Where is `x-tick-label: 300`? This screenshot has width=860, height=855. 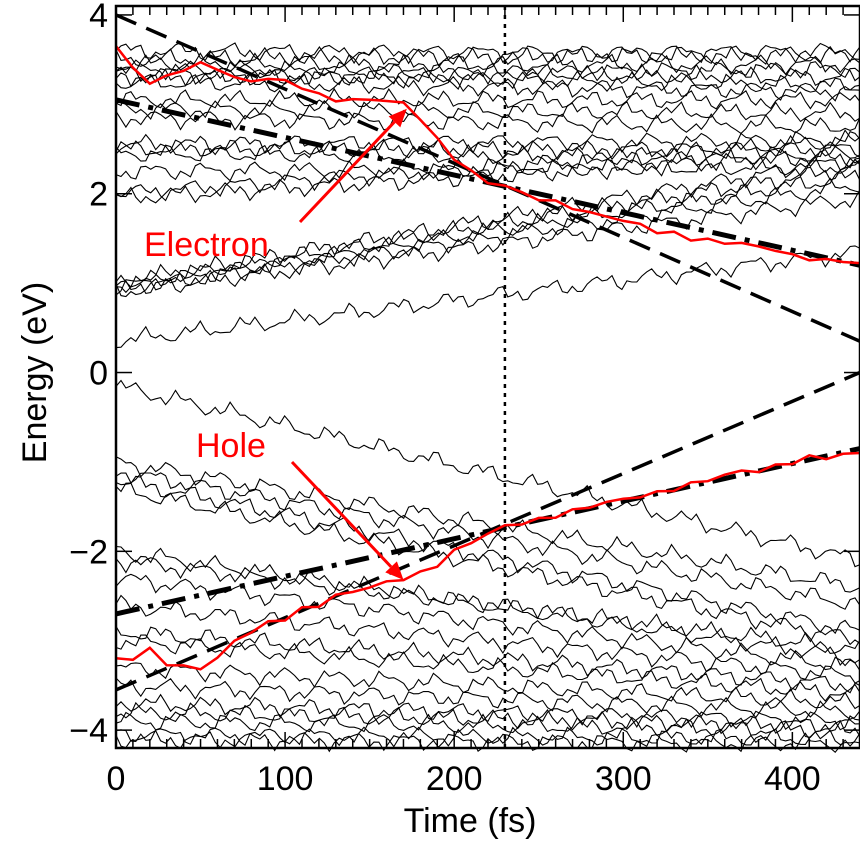
x-tick-label: 300 is located at coordinates (623, 779).